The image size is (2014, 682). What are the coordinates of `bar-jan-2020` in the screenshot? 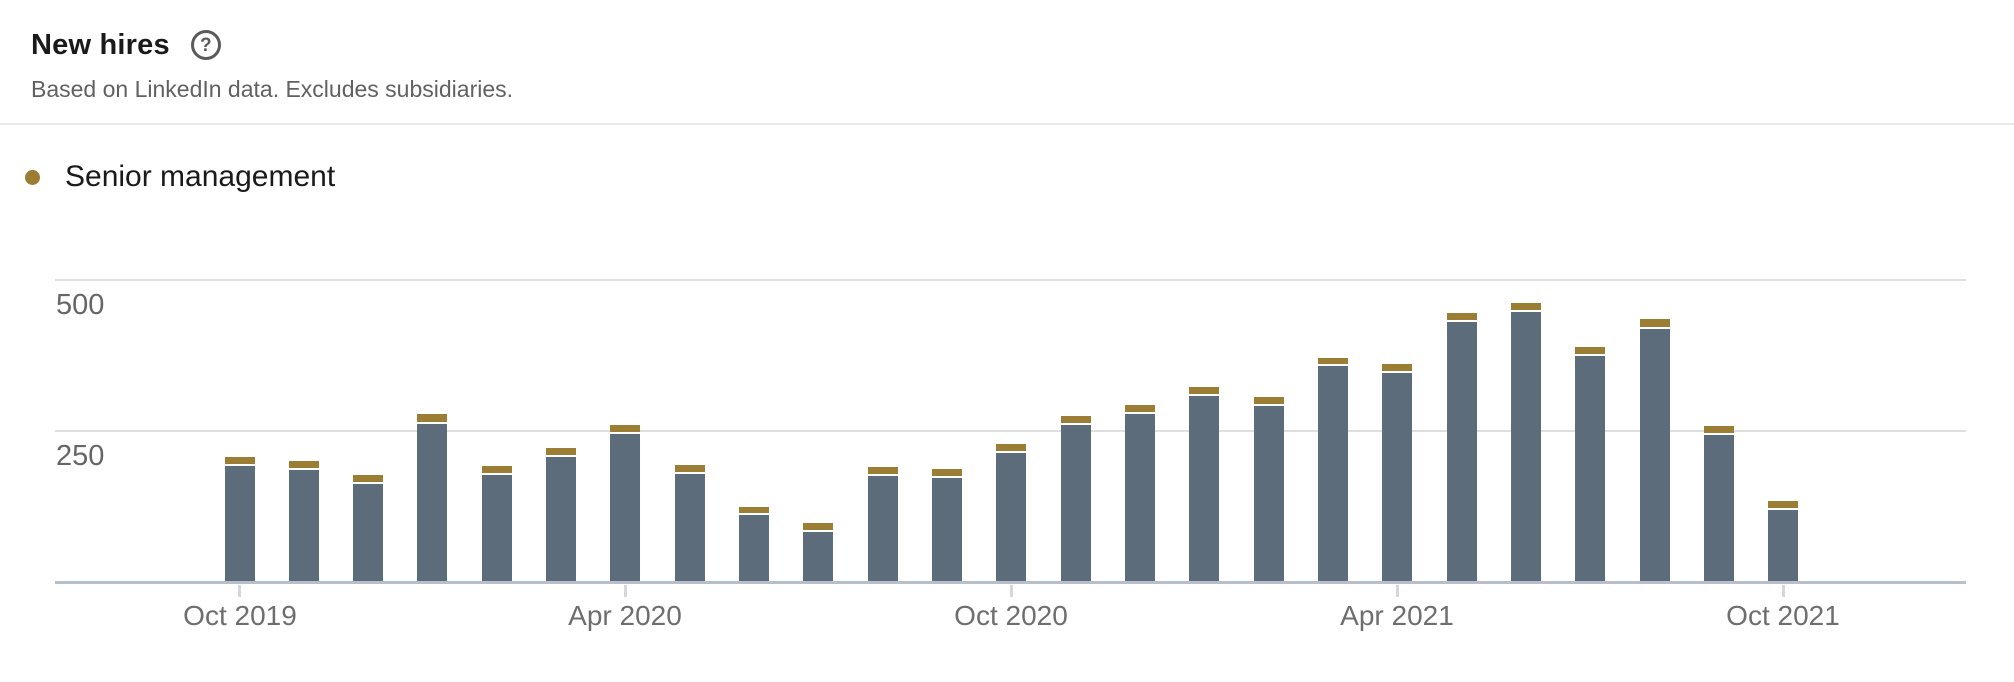 It's located at (432, 497).